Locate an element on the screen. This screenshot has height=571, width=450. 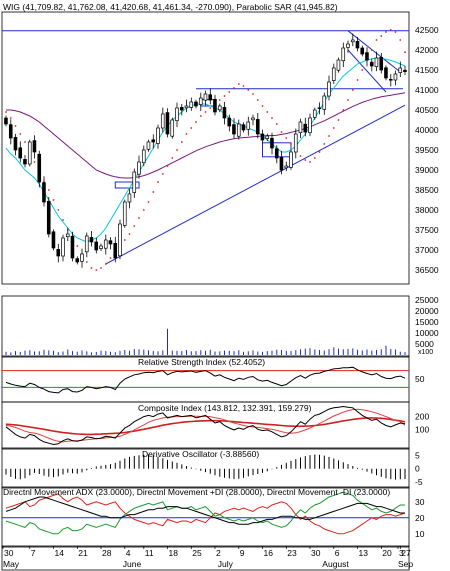
x-day-label: 16 is located at coordinates (269, 553).